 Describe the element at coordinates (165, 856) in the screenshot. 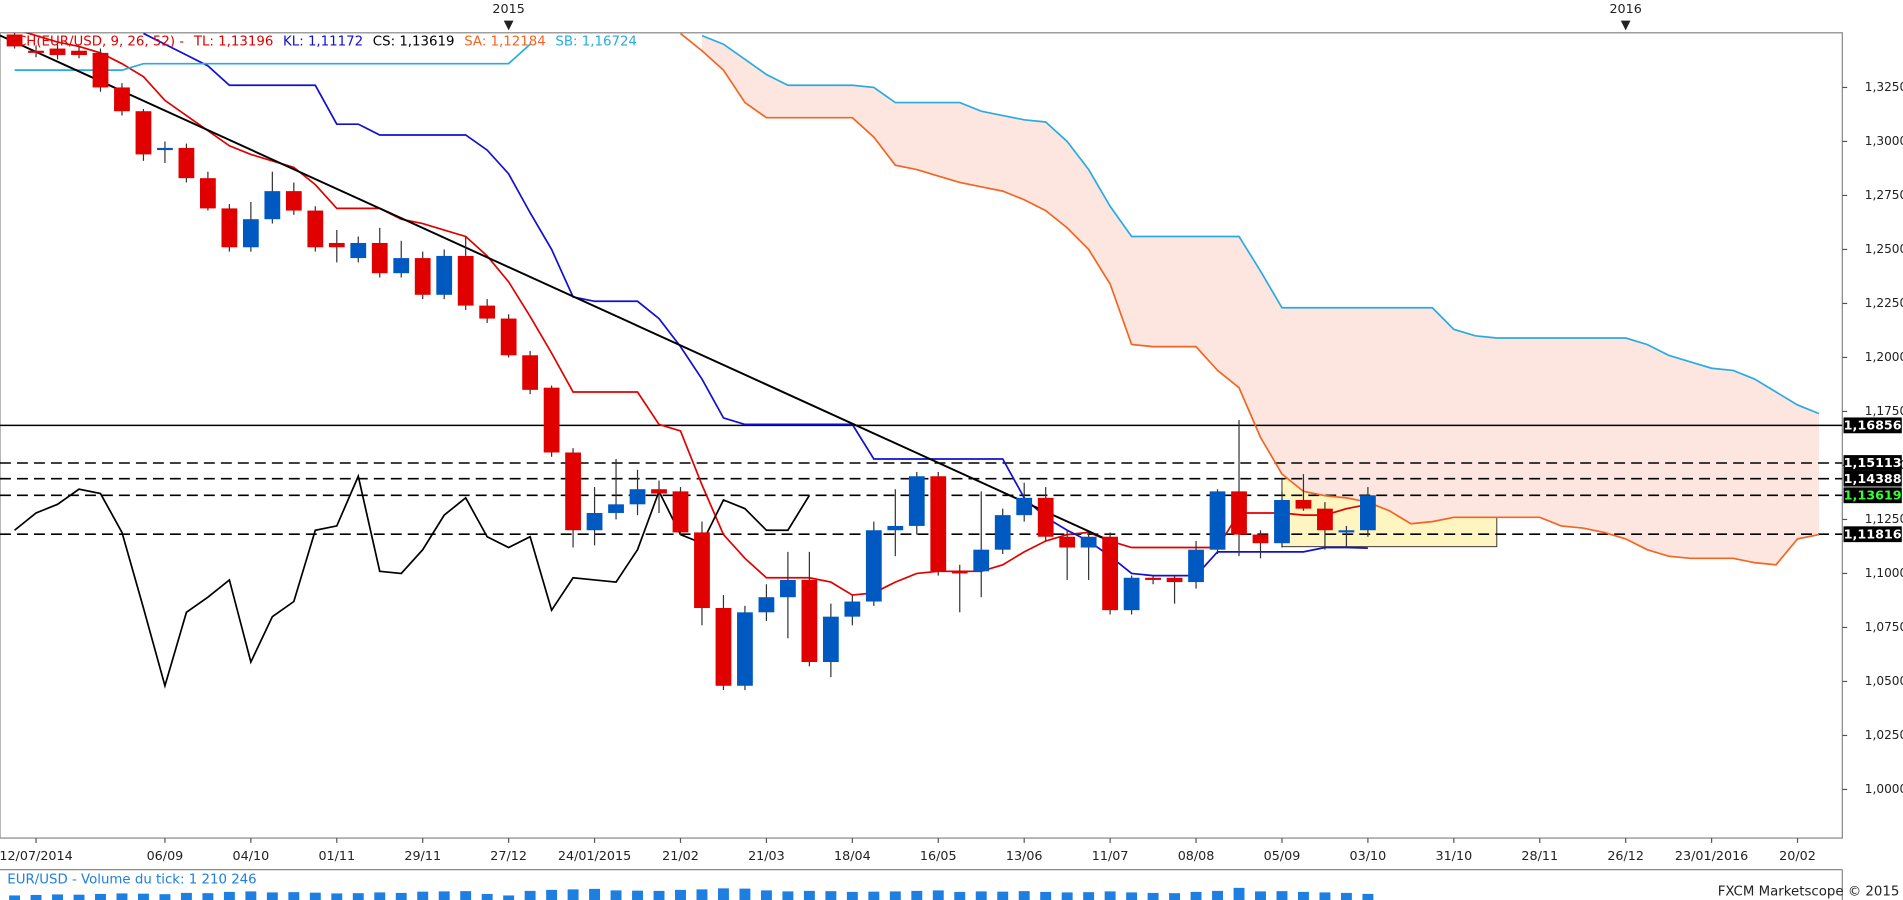

I see `x-tick-label: 06/09` at that location.